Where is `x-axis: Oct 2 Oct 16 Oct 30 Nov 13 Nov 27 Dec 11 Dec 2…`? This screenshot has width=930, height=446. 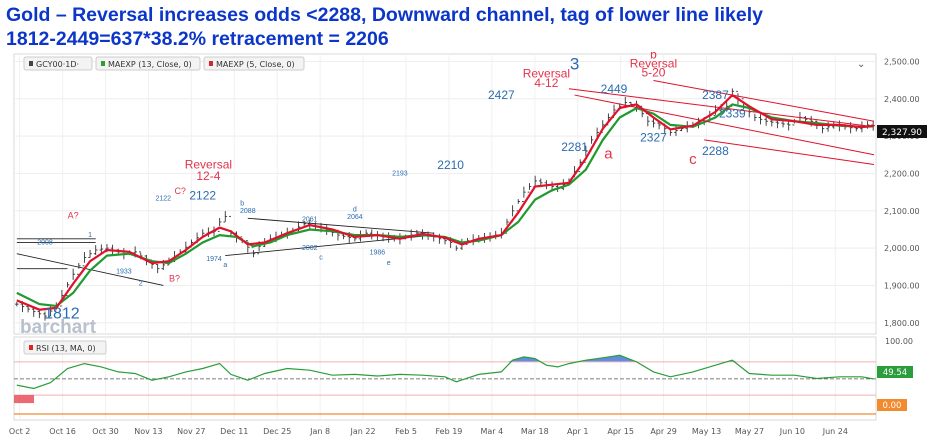 x-axis: Oct 2 Oct 16 Oct 30 Nov 13 Nov 27 Dec 11 Dec 2… is located at coordinates (428, 431).